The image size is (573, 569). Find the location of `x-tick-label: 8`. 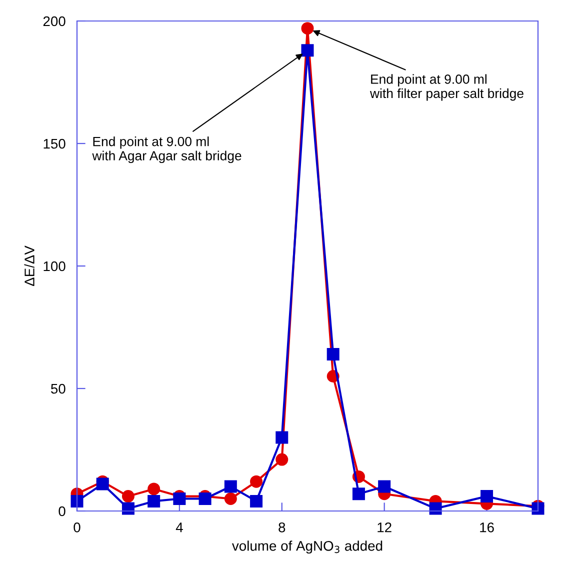

x-tick-label: 8 is located at coordinates (282, 527).